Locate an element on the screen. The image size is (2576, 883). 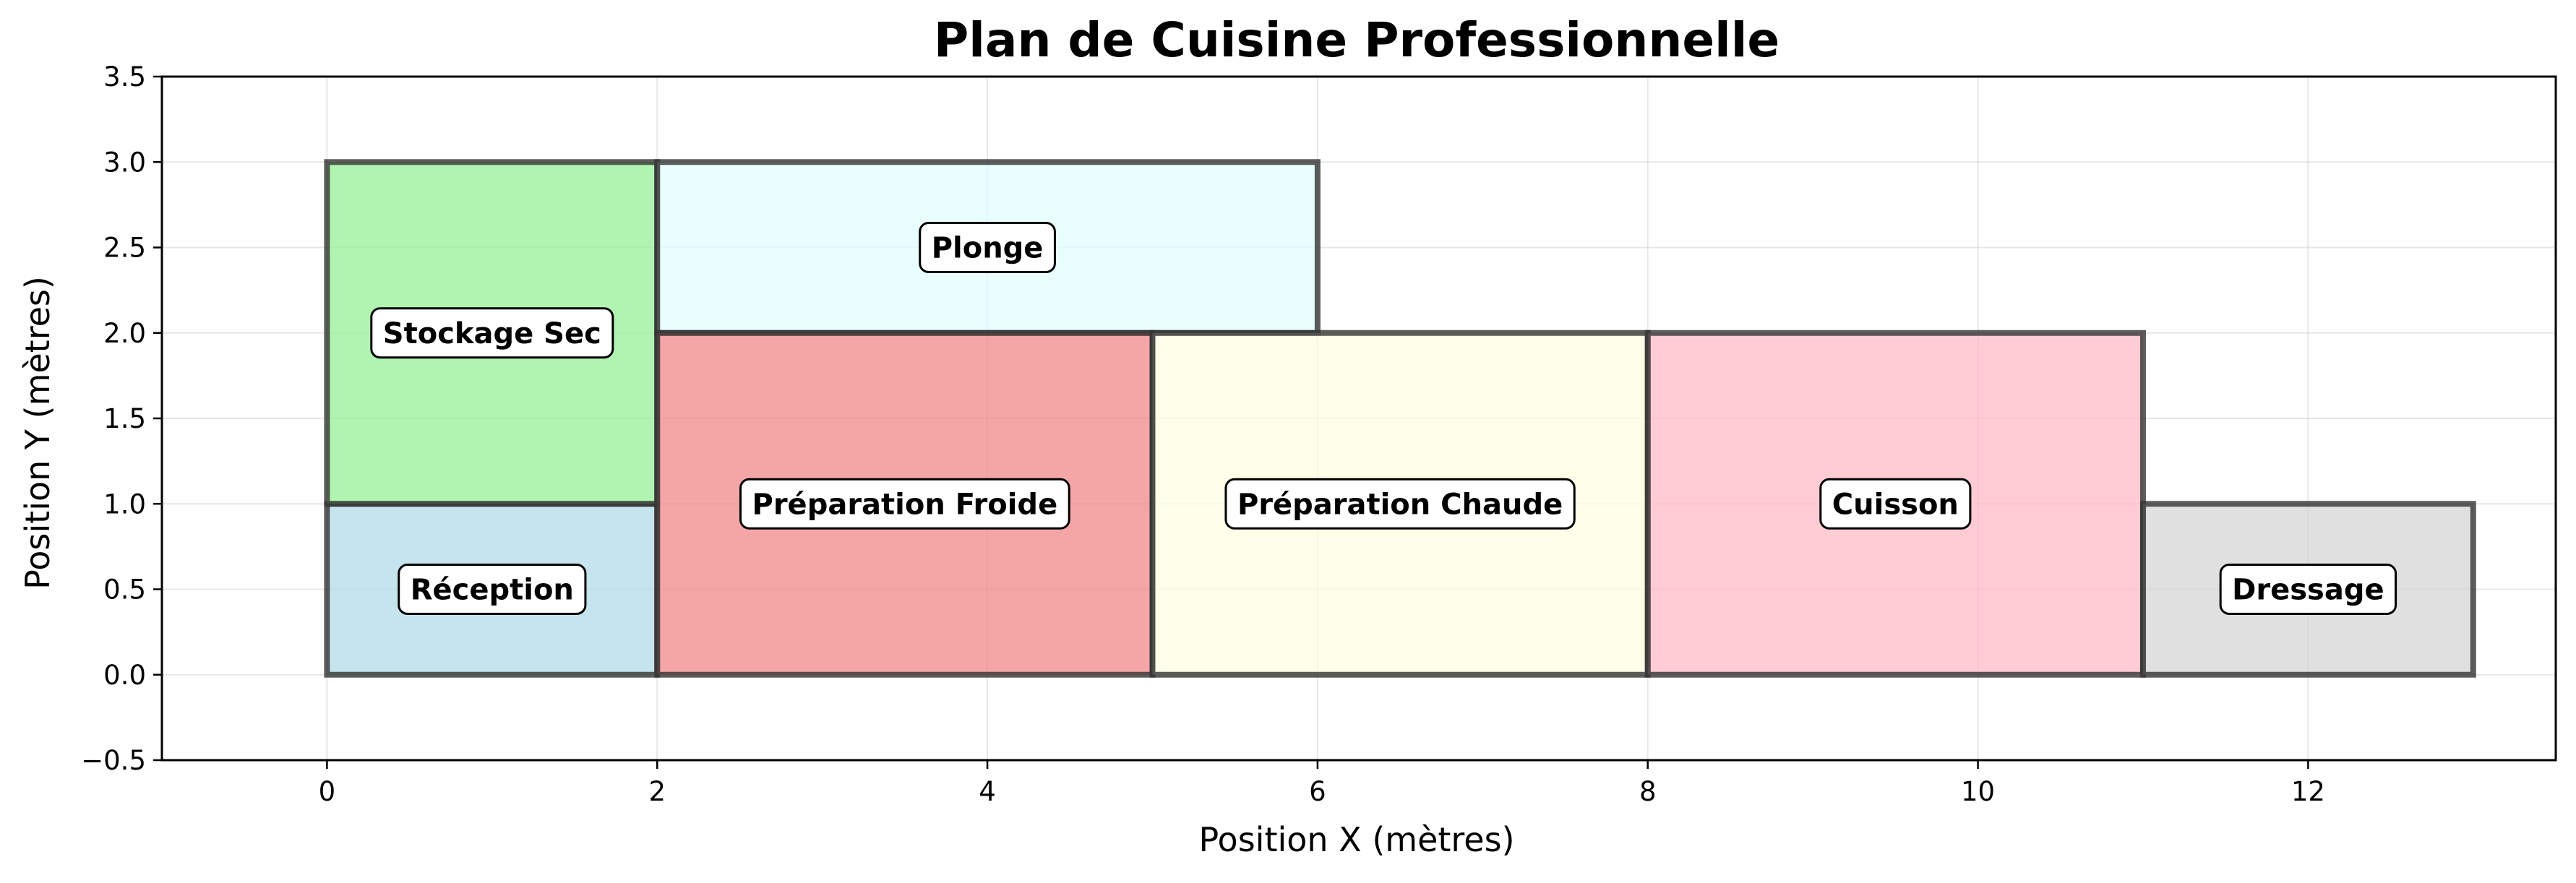
chart-title: Plan de Cuisine Professionnelle is located at coordinates (1357, 40).